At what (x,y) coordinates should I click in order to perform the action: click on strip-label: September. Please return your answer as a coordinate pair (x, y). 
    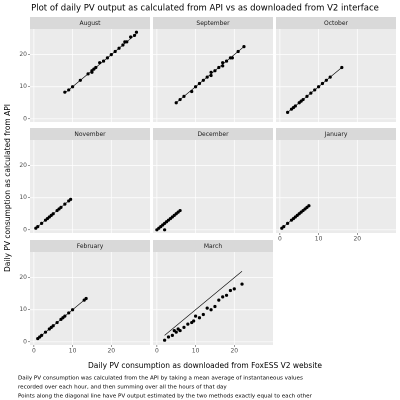
    Looking at the image, I should click on (213, 23).